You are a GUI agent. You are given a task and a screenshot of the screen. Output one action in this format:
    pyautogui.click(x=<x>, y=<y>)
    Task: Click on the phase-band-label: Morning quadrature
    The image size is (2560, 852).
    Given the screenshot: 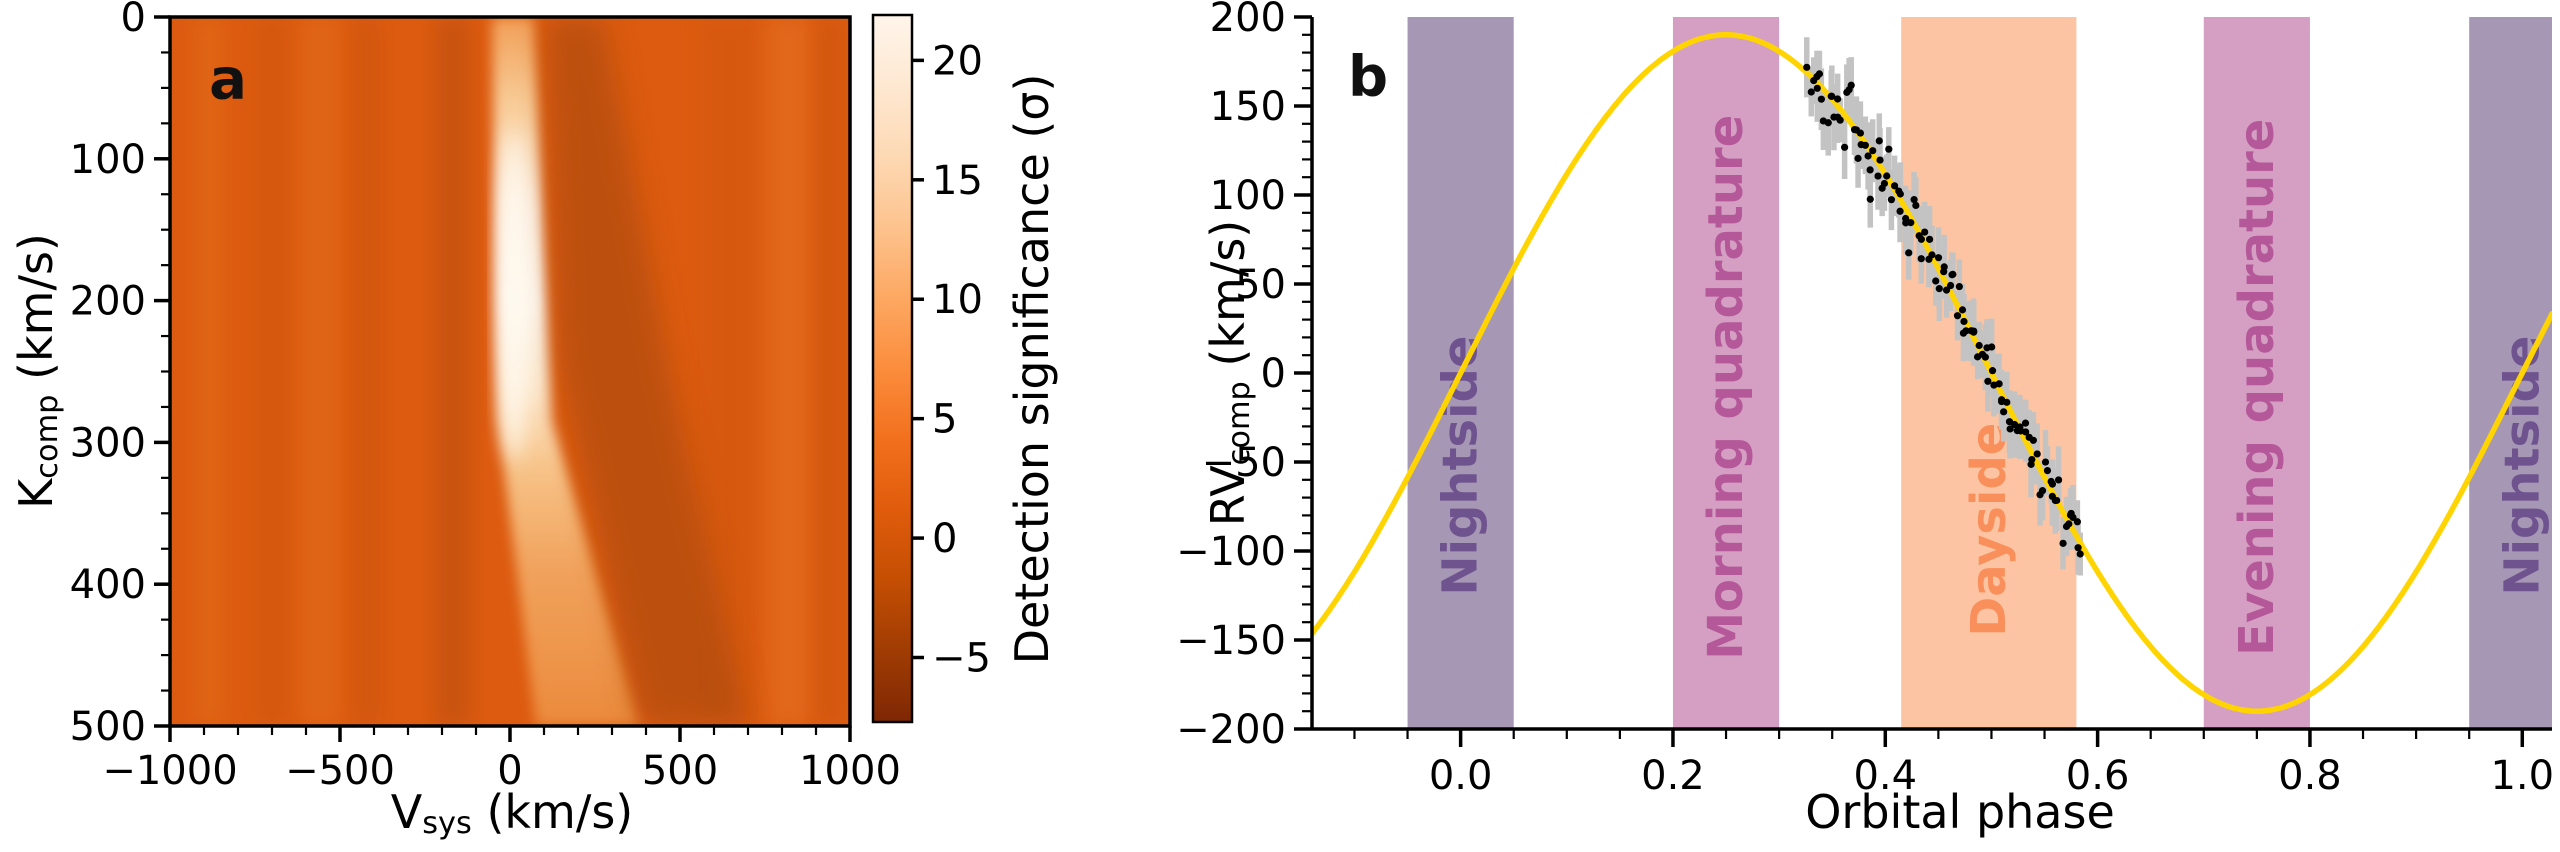 What is the action you would take?
    pyautogui.click(x=1726, y=387)
    